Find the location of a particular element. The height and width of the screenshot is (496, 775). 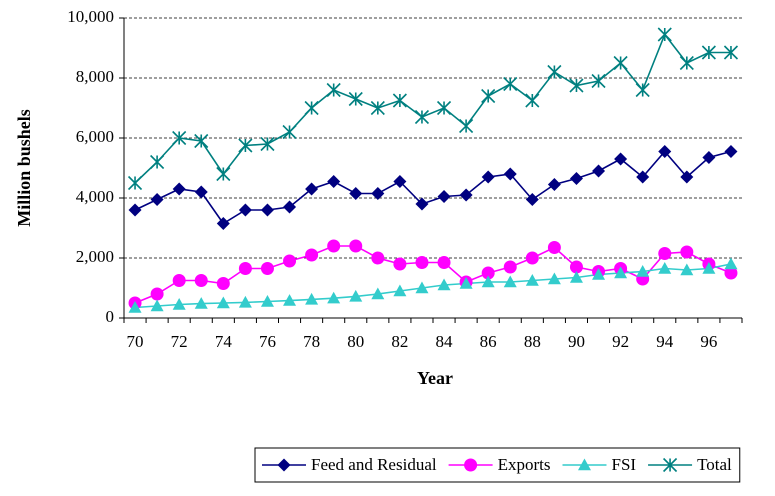

x-tick-label: 96 is located at coordinates (708, 341).